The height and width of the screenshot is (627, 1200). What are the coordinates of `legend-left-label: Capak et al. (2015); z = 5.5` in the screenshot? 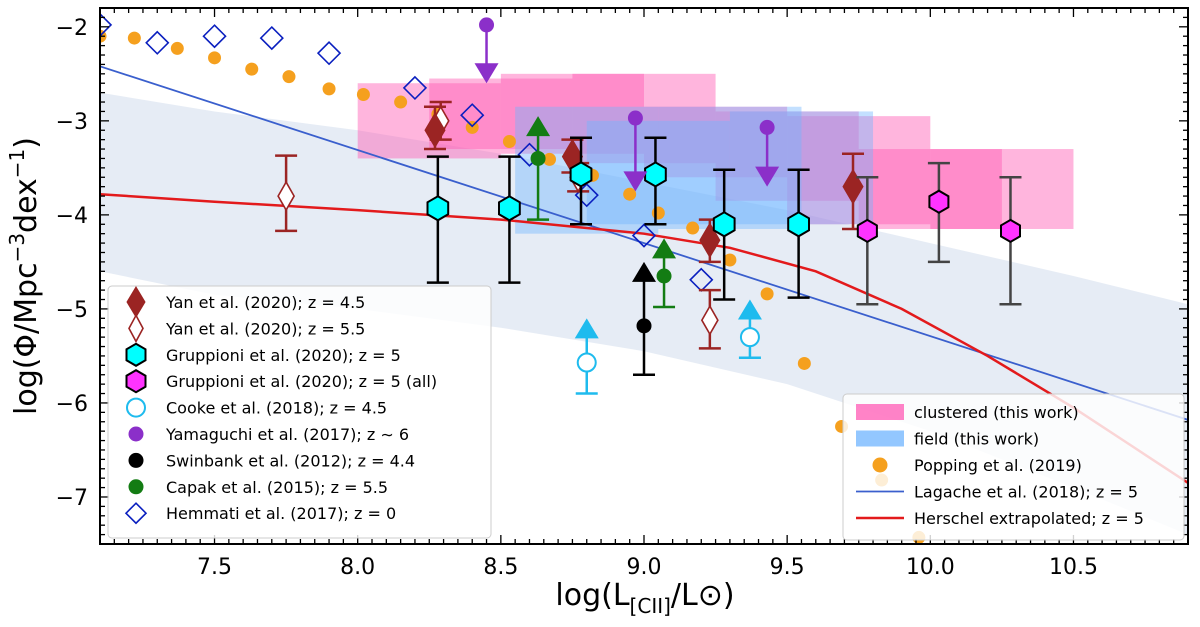 It's located at (277, 487).